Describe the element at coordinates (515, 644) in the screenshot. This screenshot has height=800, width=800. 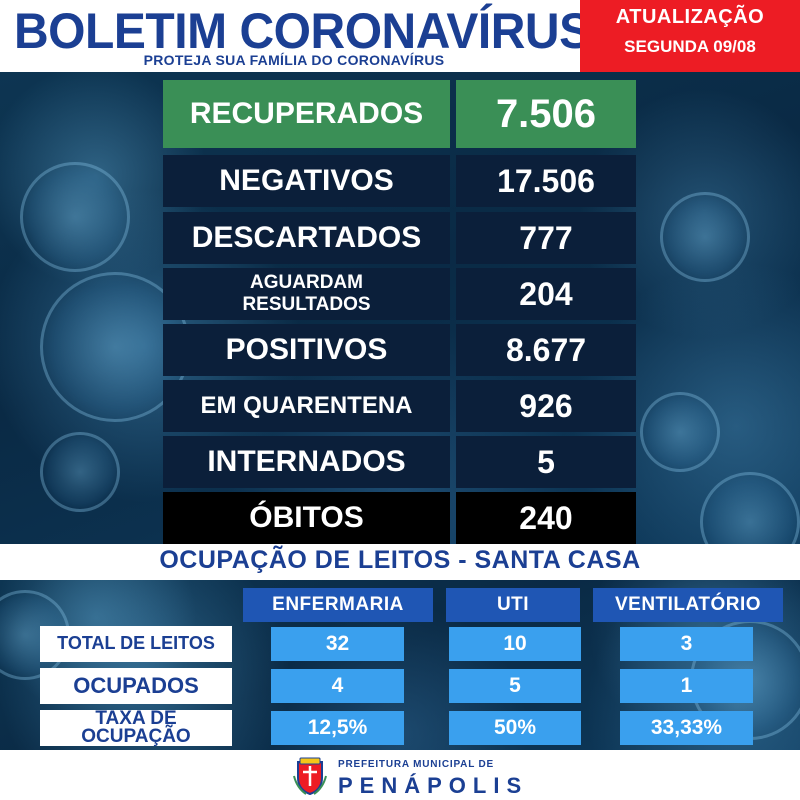
I see `beds-cell: 10` at that location.